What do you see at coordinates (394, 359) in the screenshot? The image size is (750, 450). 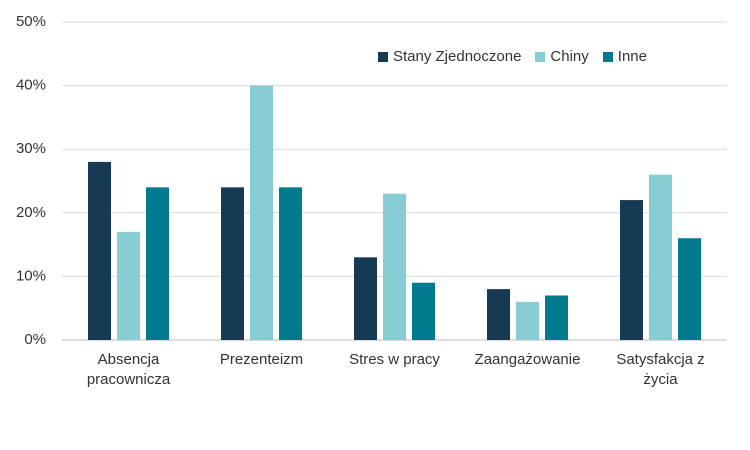 I see `x-tick-label: Stres w pracy` at bounding box center [394, 359].